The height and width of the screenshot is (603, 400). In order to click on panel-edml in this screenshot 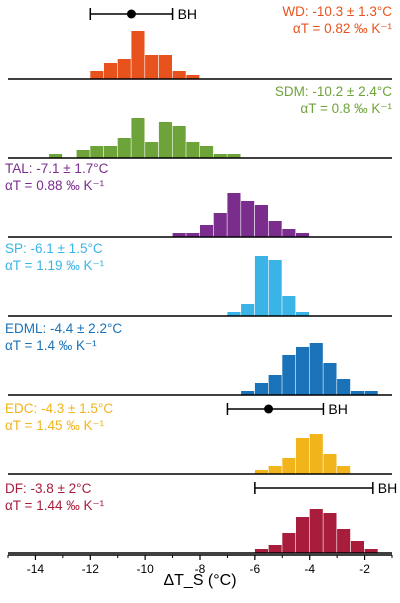, I will do `click(200, 369)`.